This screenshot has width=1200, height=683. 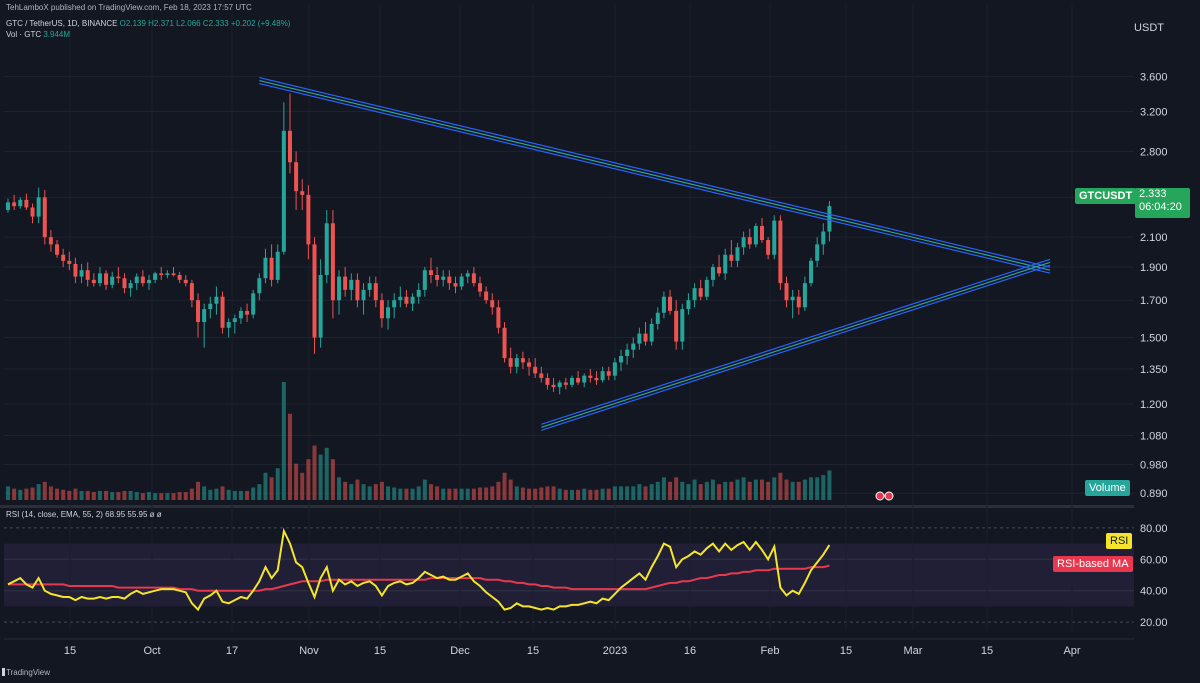 What do you see at coordinates (1153, 194) in the screenshot?
I see `last-price: 2.333` at bounding box center [1153, 194].